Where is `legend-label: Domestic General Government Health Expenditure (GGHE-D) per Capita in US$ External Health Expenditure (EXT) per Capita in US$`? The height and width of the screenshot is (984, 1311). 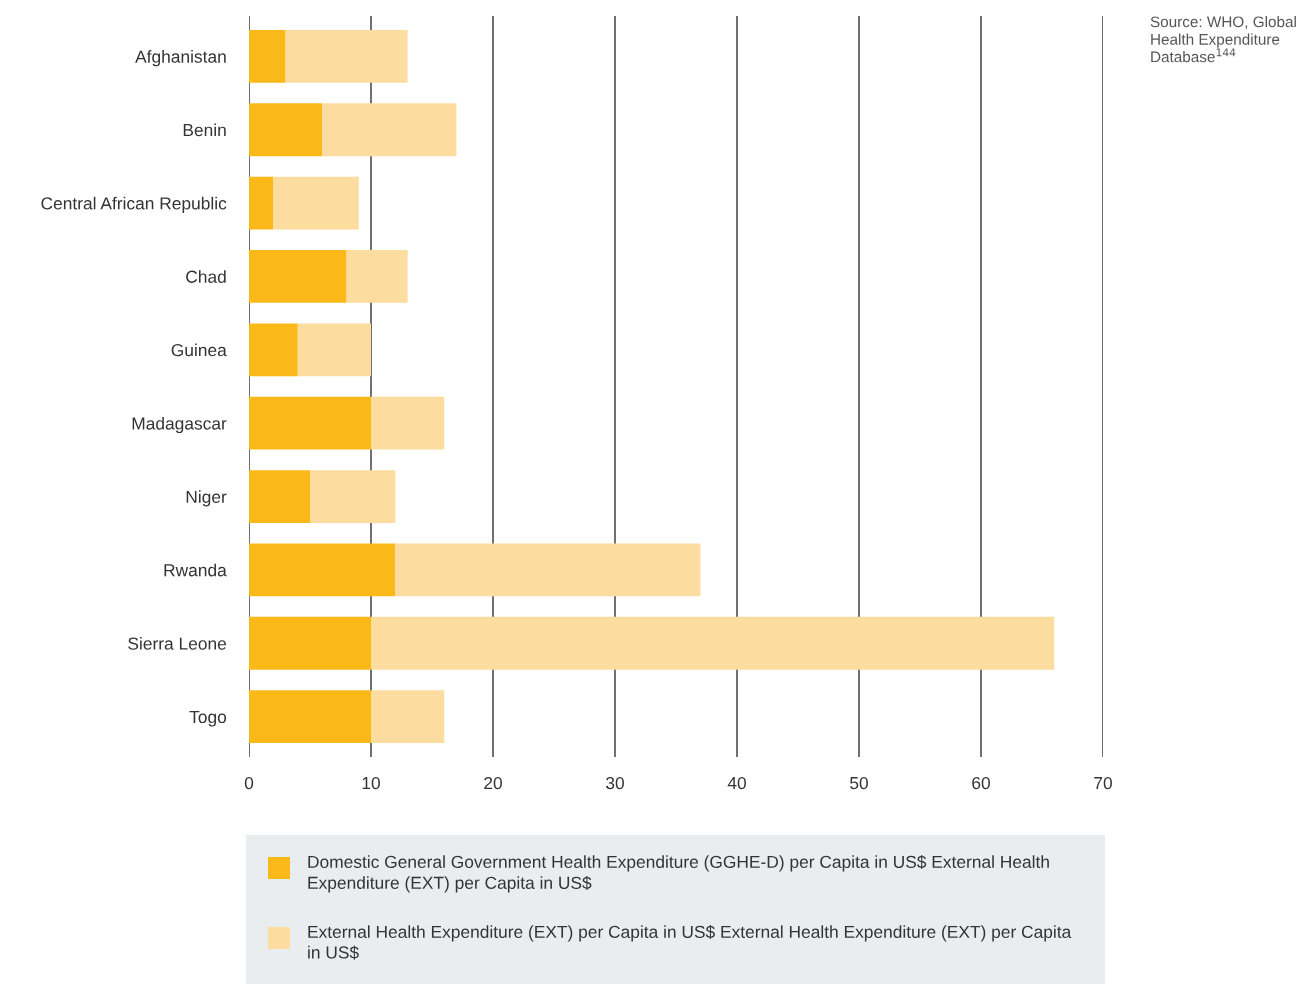
legend-label: Domestic General Government Health Expenditure (GGHE-D) per Capita in US$ External Health Expenditure (EXT) per Capita in US$ is located at coordinates (678, 874).